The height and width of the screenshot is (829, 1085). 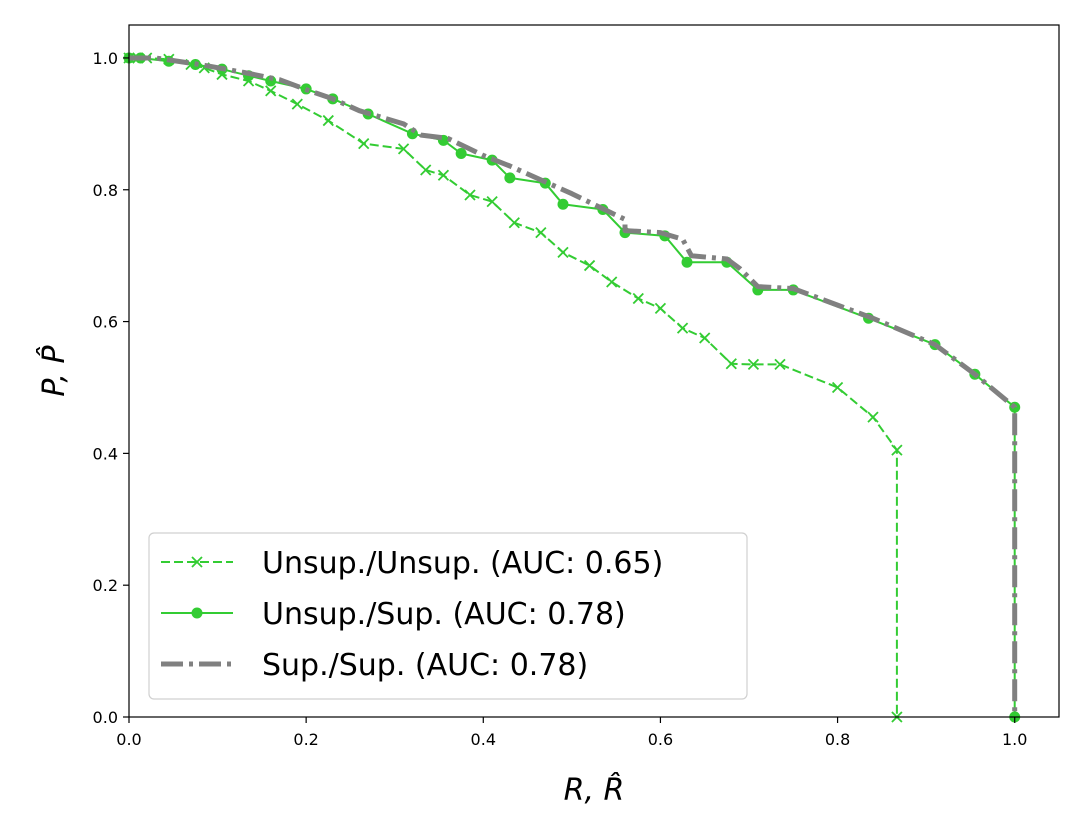 I want to click on legend-label: Unsup./Sup. (AUC: 0.78), so click(x=444, y=614).